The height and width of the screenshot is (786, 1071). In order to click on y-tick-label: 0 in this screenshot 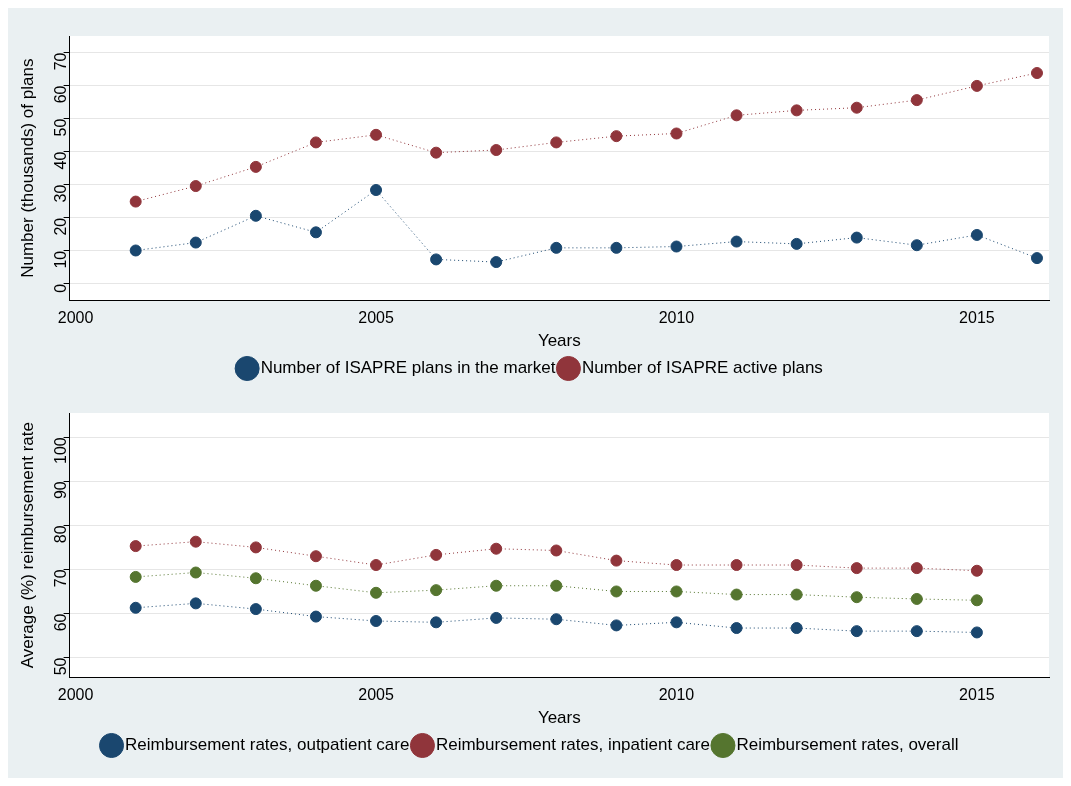, I will do `click(61, 288)`.